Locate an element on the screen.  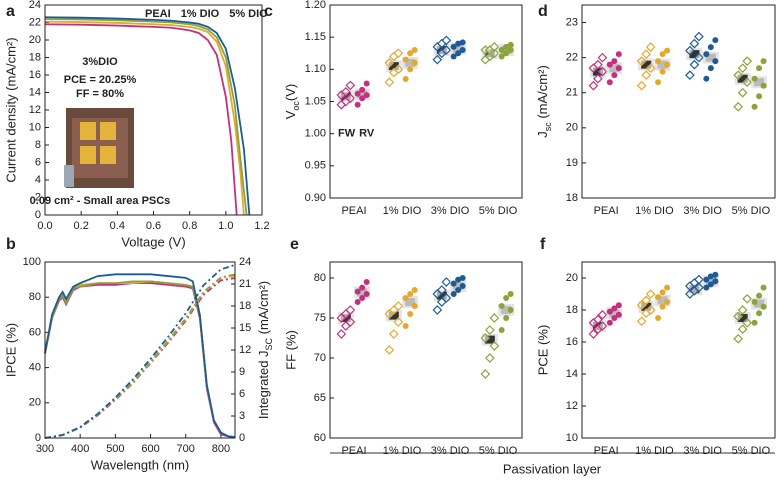
y-axis-label: IPCE (%) is located at coordinates (10, 350).